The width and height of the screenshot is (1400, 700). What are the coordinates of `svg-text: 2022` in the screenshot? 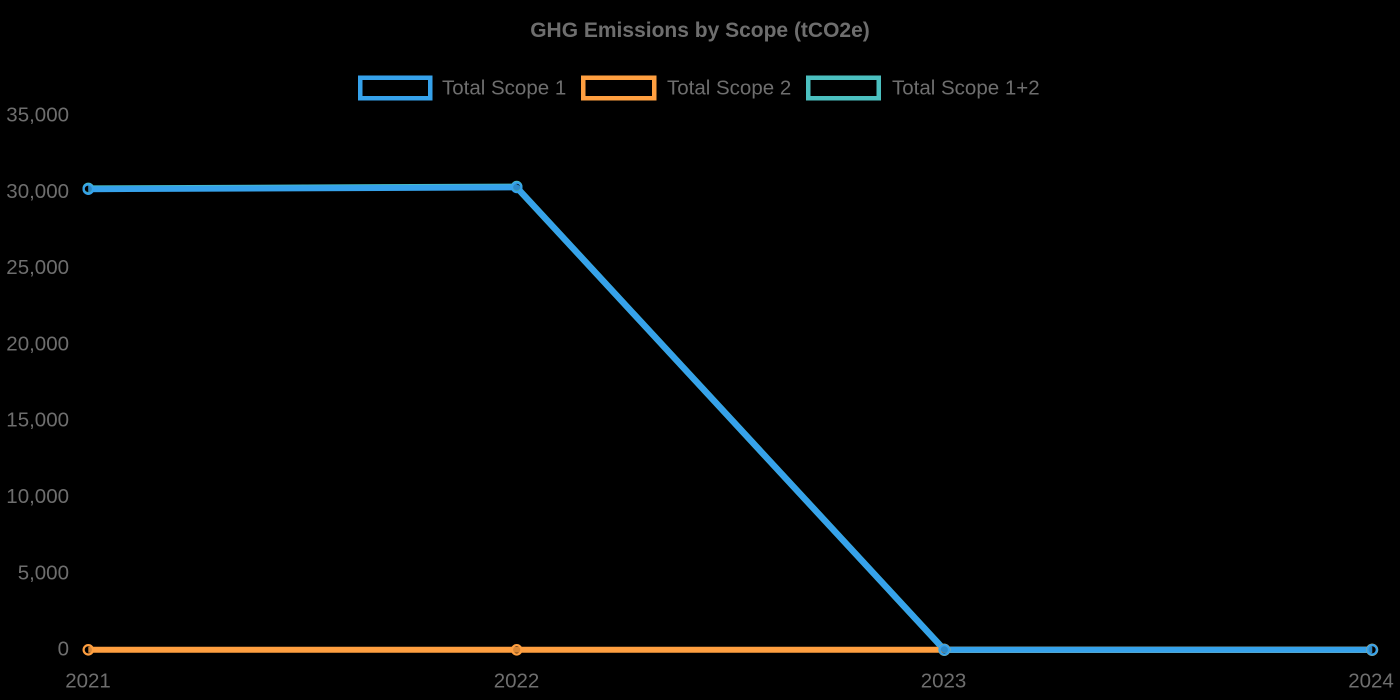 It's located at (517, 681).